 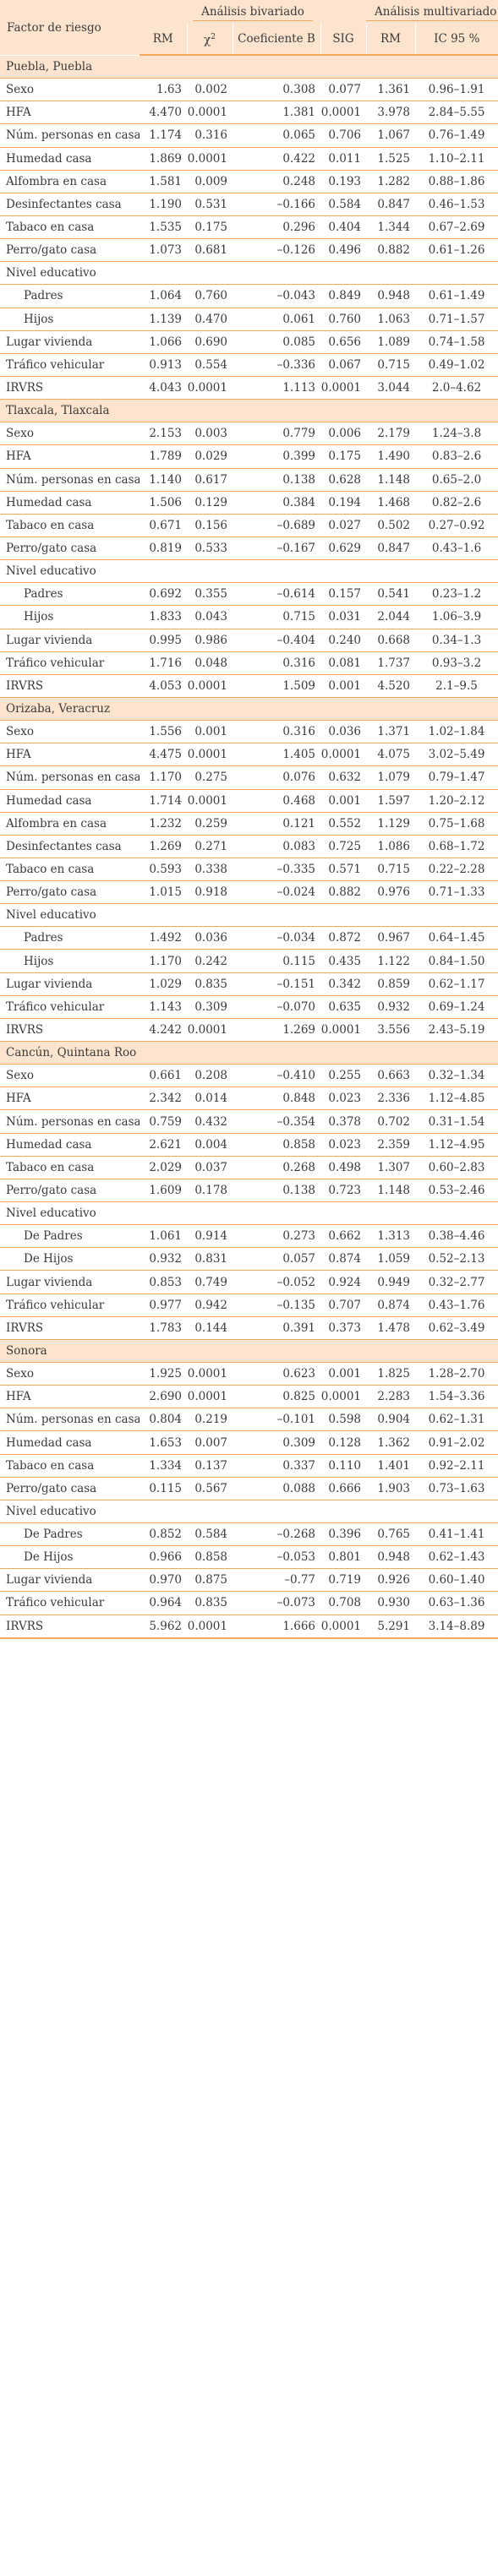 I want to click on sig-value: 0.656, so click(x=343, y=342).